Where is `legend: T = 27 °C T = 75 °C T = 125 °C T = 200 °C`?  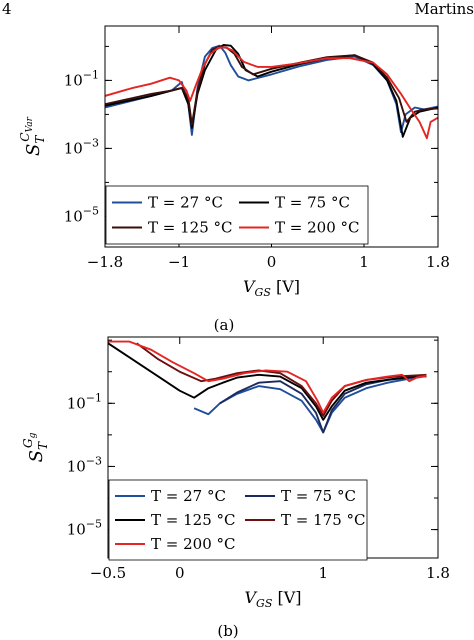 legend: T = 27 °C T = 75 °C T = 125 °C T = 200 °C is located at coordinates (237, 215).